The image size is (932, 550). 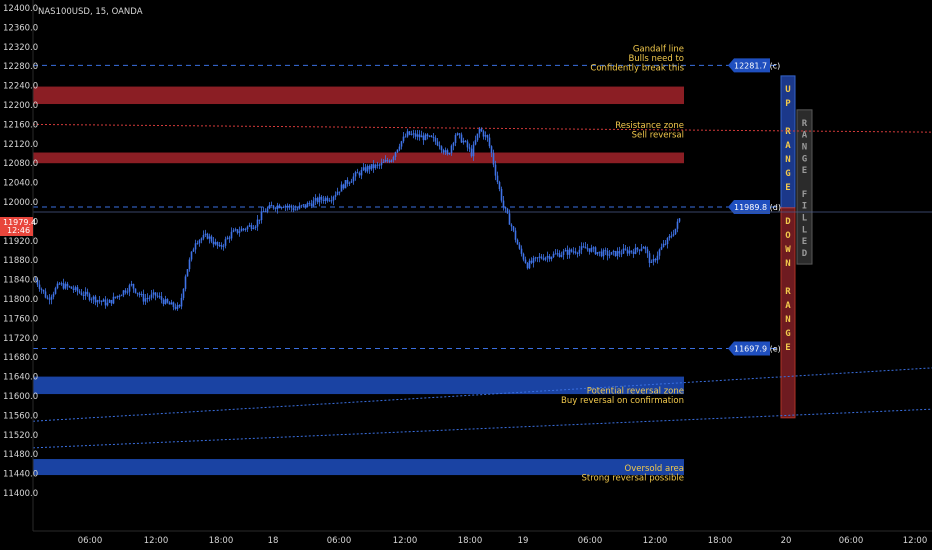 What do you see at coordinates (20, 416) in the screenshot?
I see `y-tick-label: 11560.0` at bounding box center [20, 416].